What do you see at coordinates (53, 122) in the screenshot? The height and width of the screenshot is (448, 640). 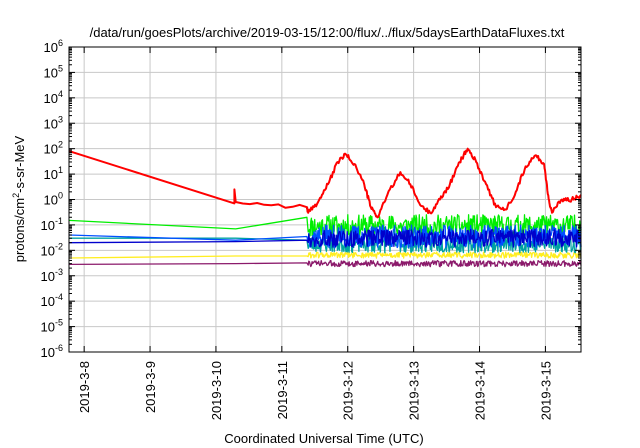 I see `y-tick-label: 10³` at bounding box center [53, 122].